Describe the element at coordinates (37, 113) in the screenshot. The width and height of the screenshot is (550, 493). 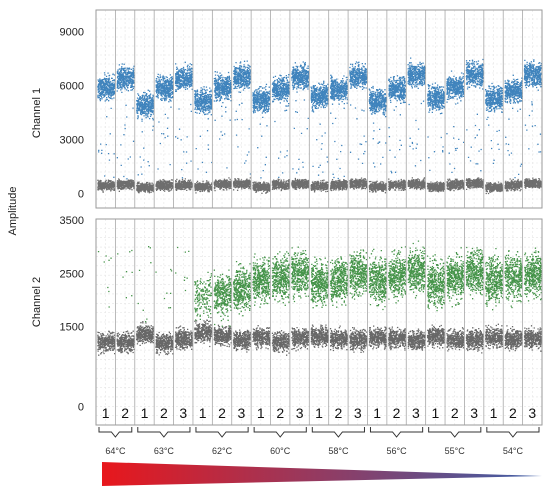
I see `panel-1-ylabel: Channel 1` at that location.